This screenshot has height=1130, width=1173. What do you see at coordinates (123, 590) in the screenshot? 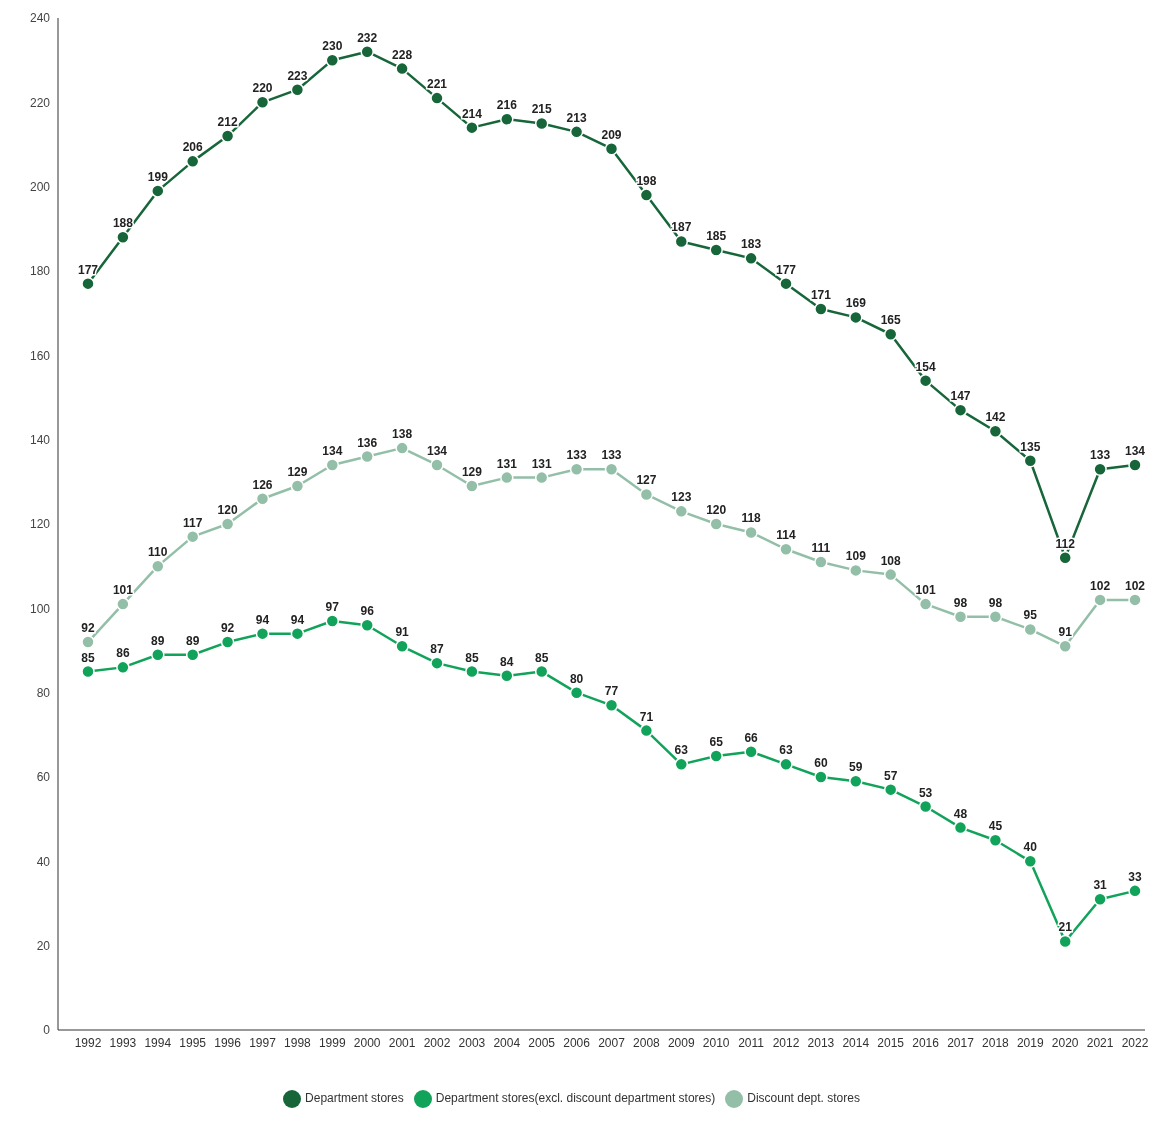
I see `data-label: 101` at bounding box center [123, 590].